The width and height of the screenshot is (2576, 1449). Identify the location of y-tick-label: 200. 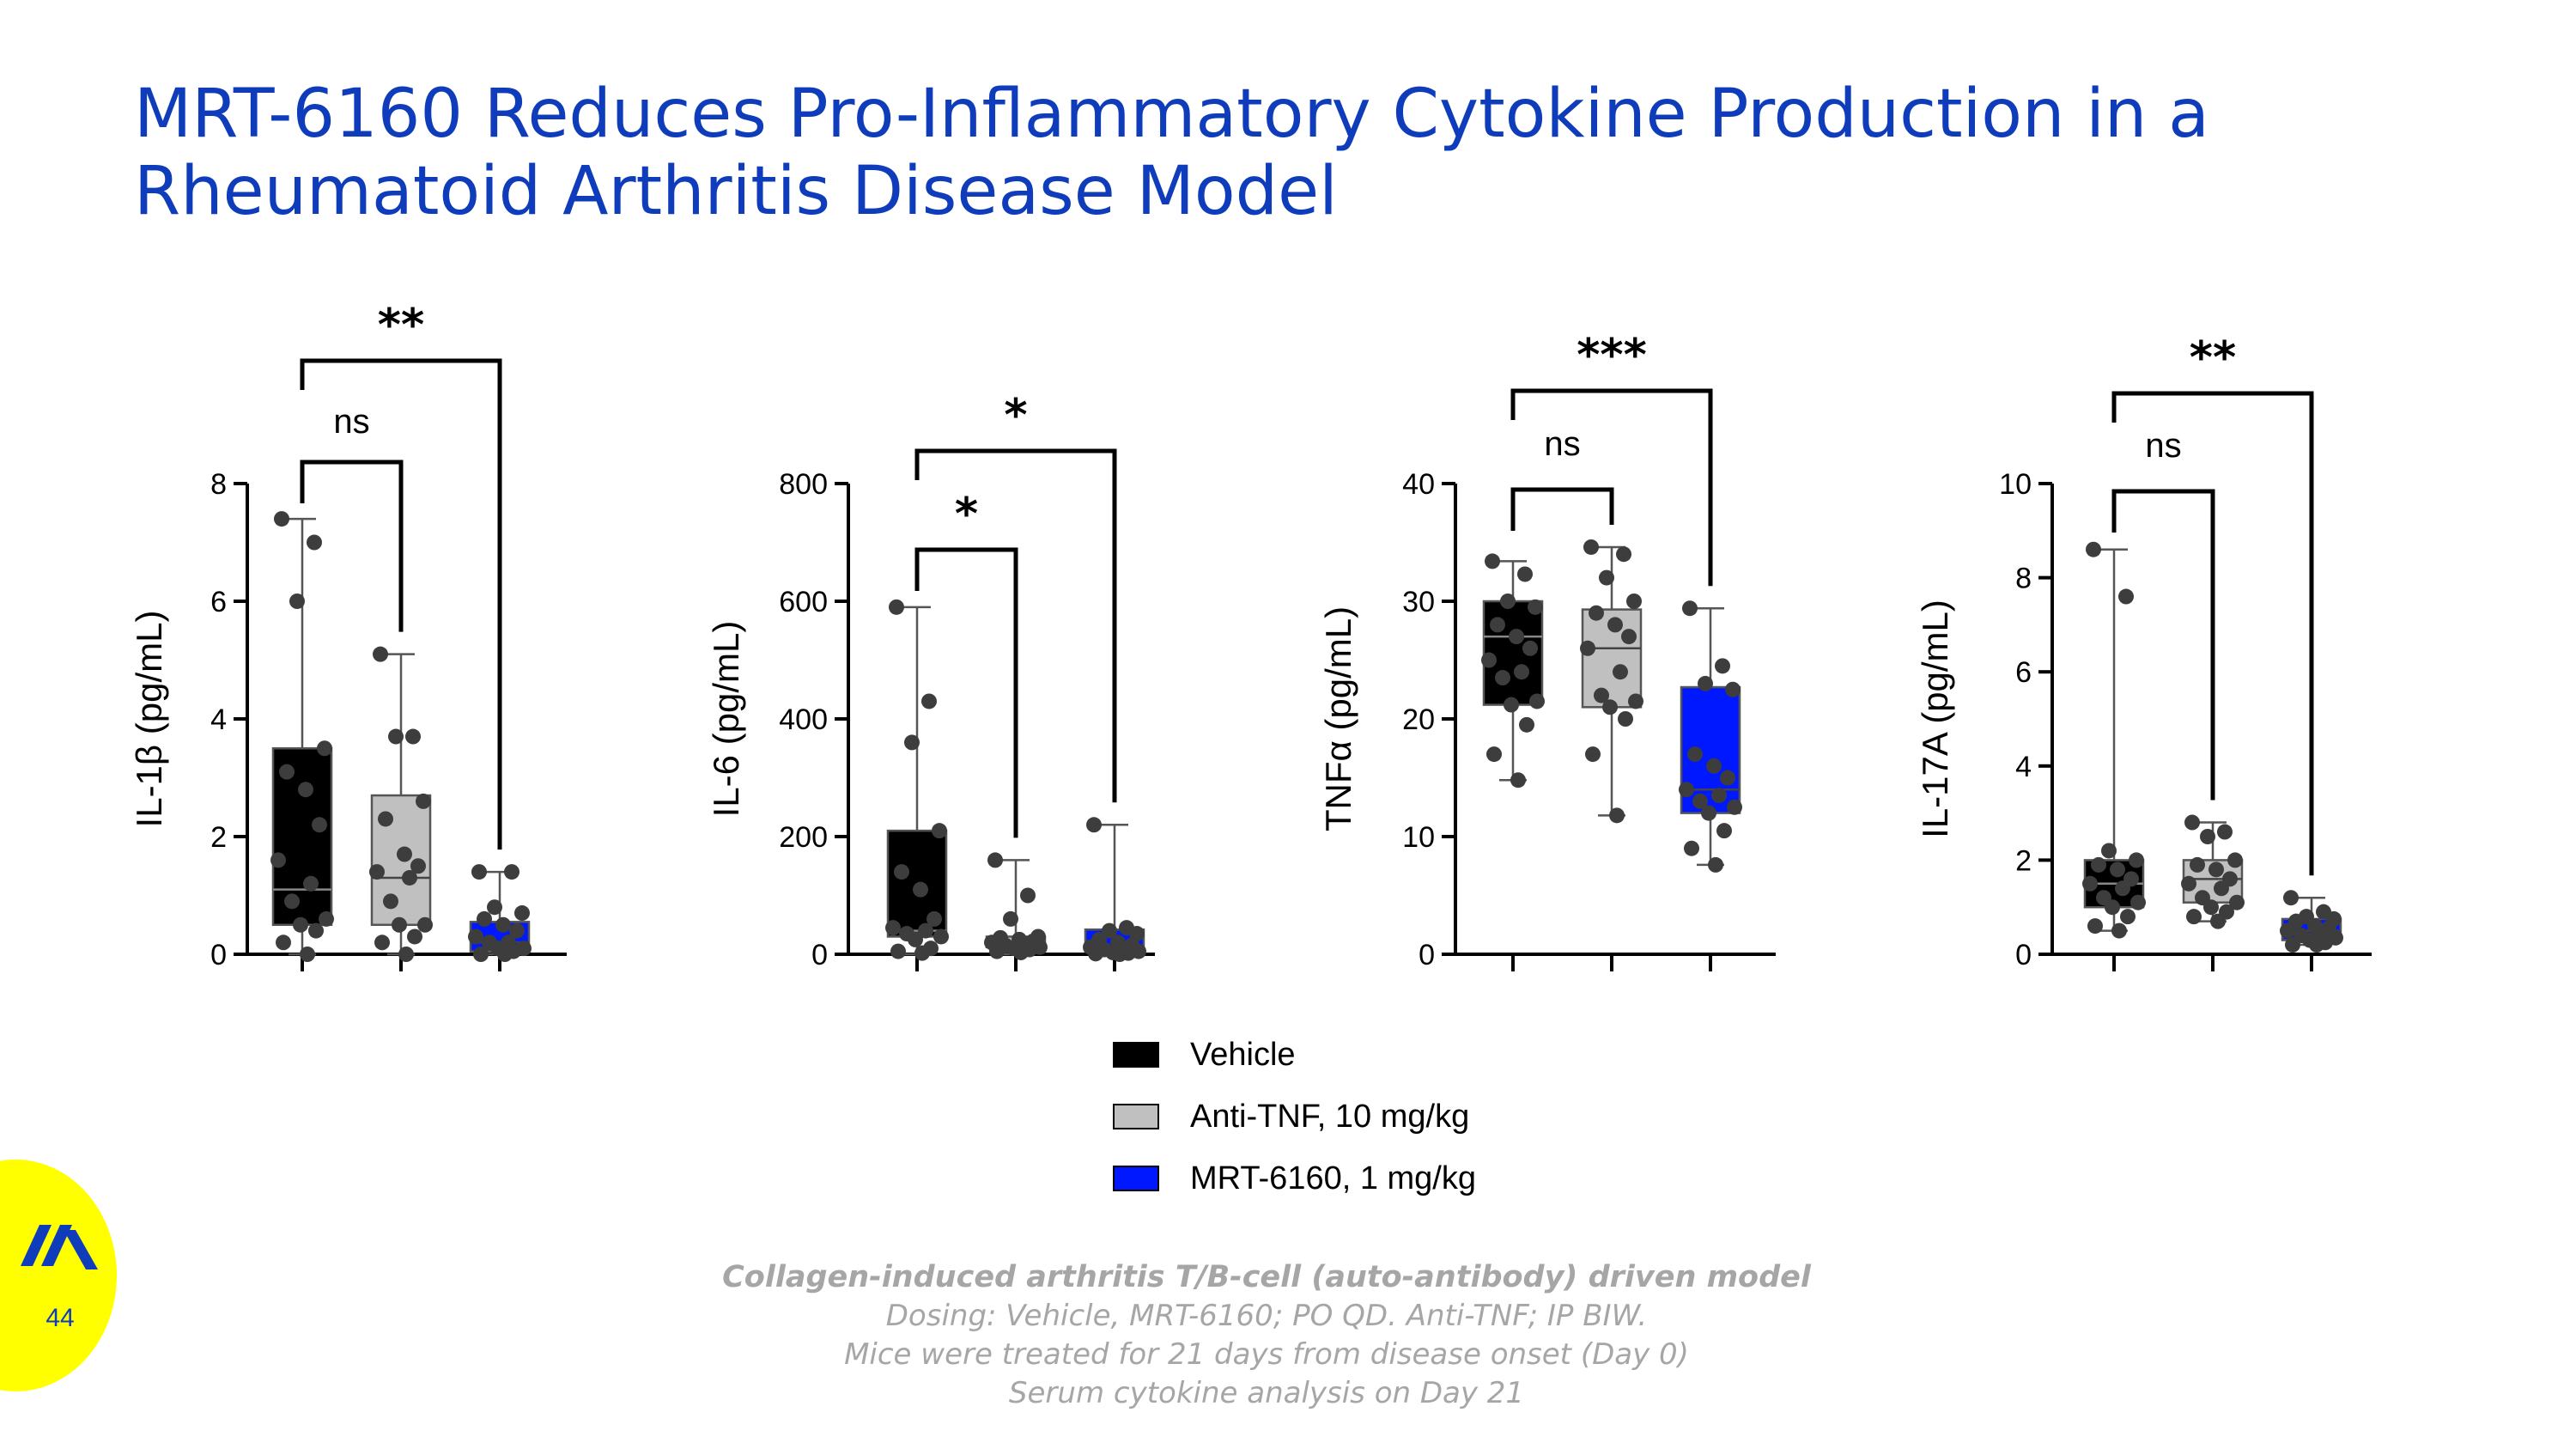
(803, 837).